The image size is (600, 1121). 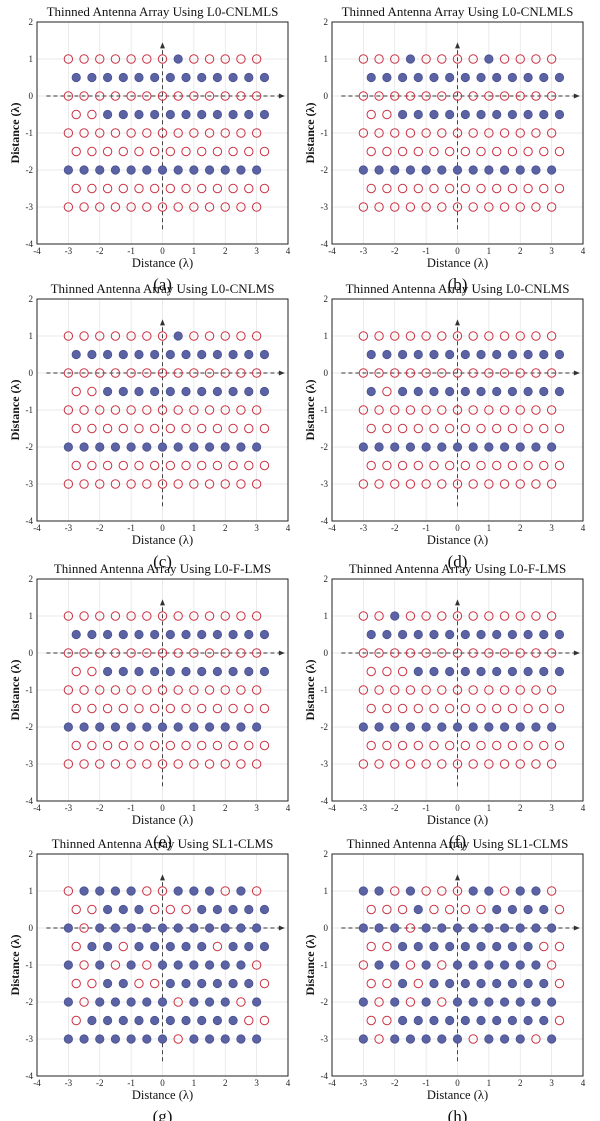 I want to click on x-tick-label: 2, so click(x=520, y=528).